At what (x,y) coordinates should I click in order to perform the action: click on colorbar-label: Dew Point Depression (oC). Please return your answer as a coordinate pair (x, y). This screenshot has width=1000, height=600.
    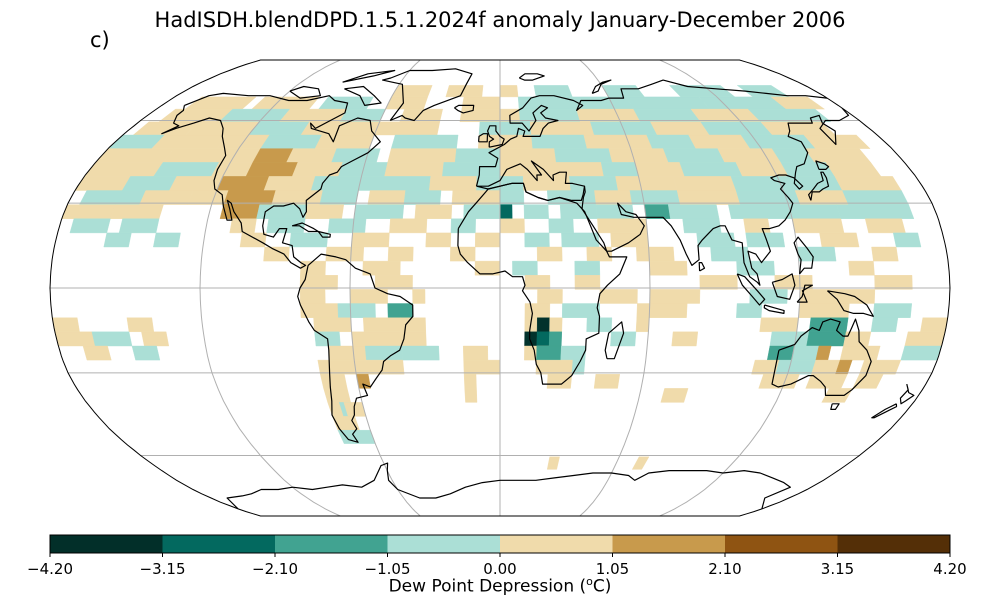
    Looking at the image, I should click on (500, 586).